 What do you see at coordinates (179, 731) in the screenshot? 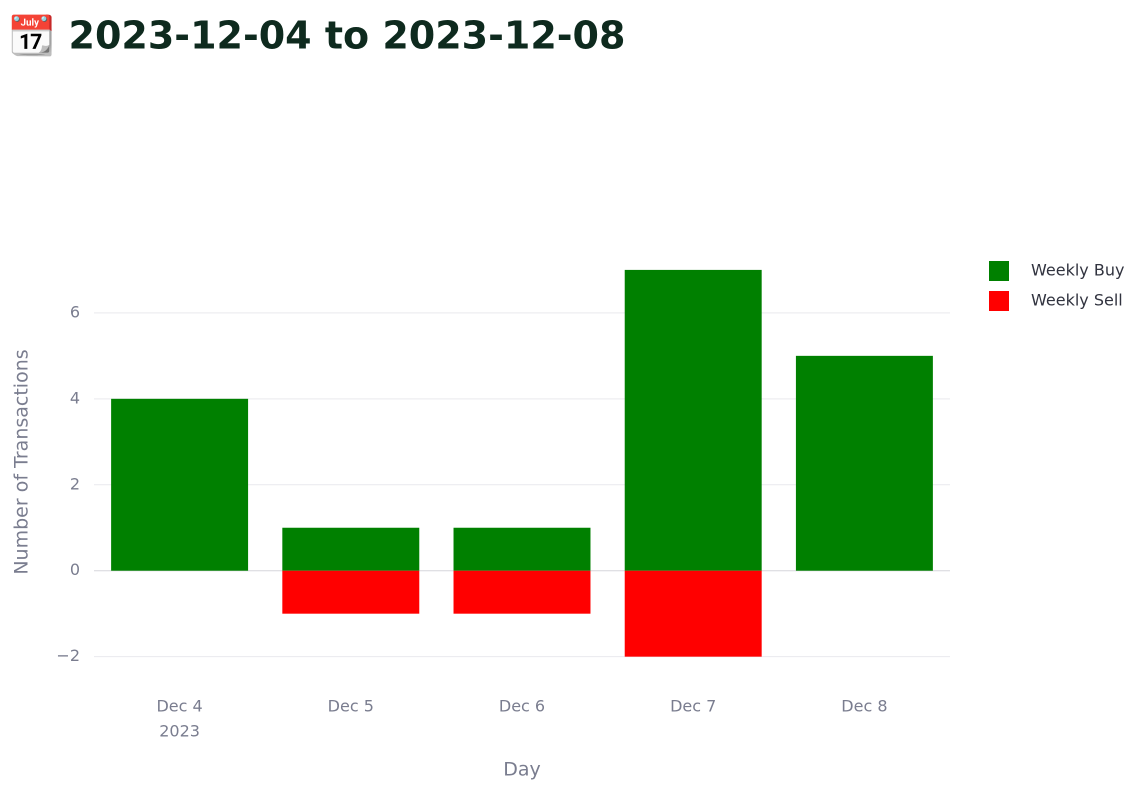
I see `x-tick-year: 2023` at bounding box center [179, 731].